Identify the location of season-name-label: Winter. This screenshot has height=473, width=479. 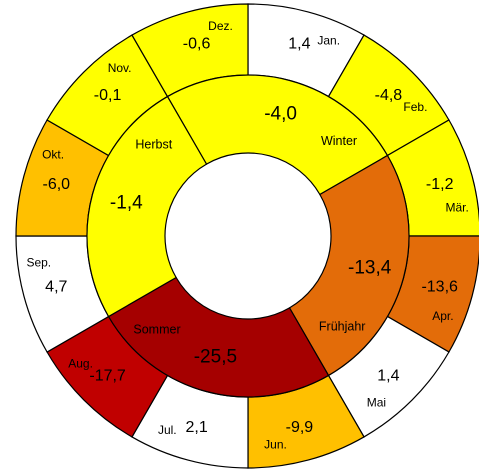
(339, 141).